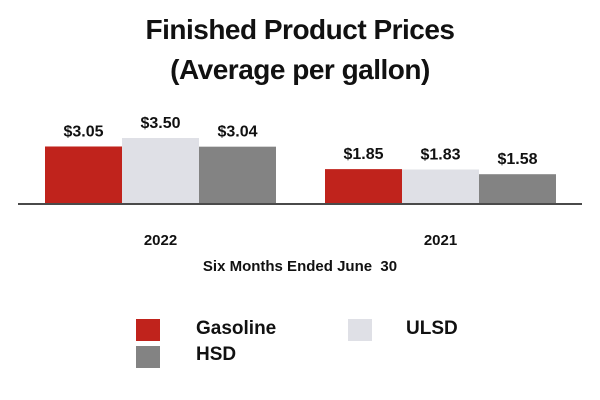  I want to click on chart-title-line-1: Finished Product Prices, so click(300, 29).